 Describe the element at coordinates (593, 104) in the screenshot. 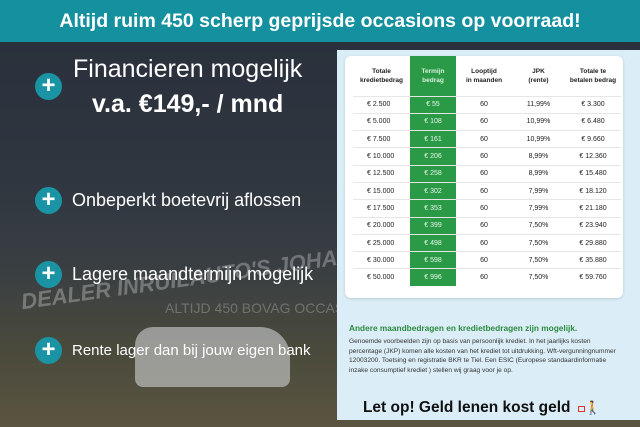

I see `table-cell: € 3.300` at that location.